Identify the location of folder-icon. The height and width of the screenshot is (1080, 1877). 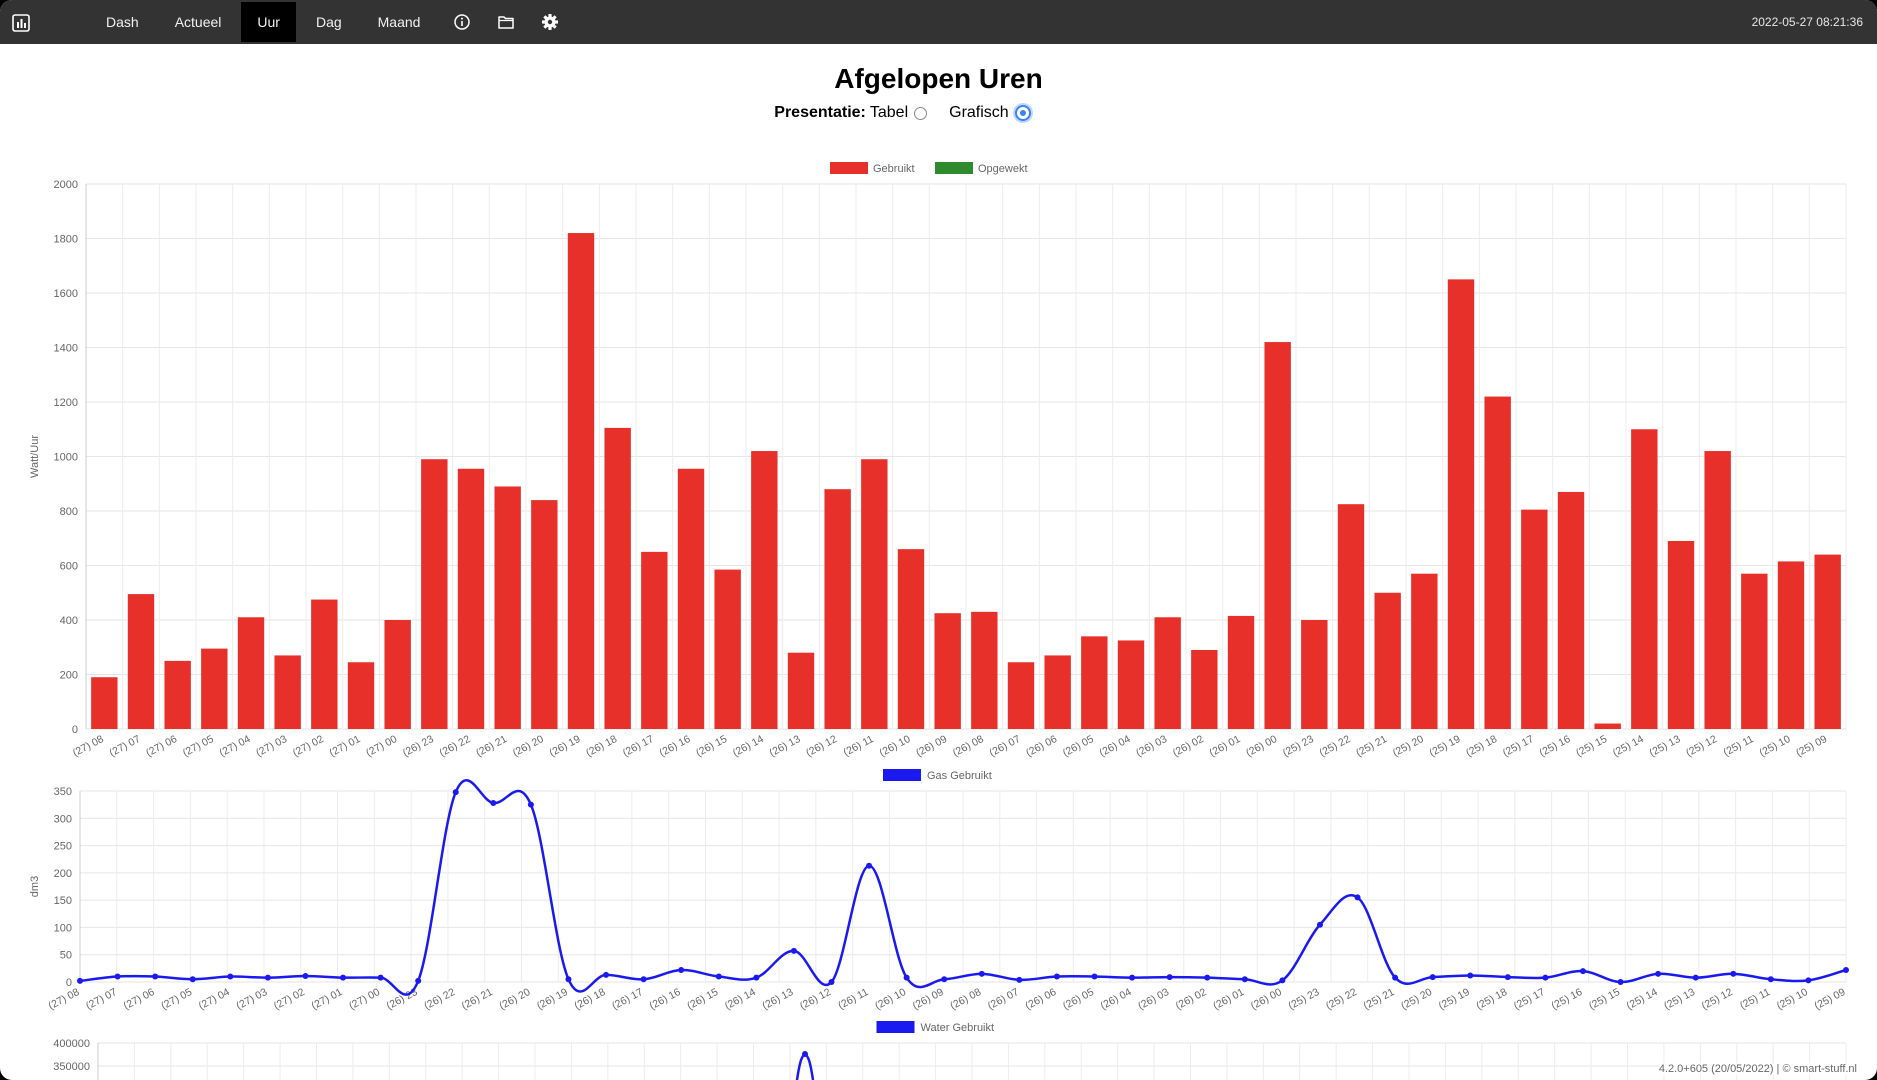
(506, 22).